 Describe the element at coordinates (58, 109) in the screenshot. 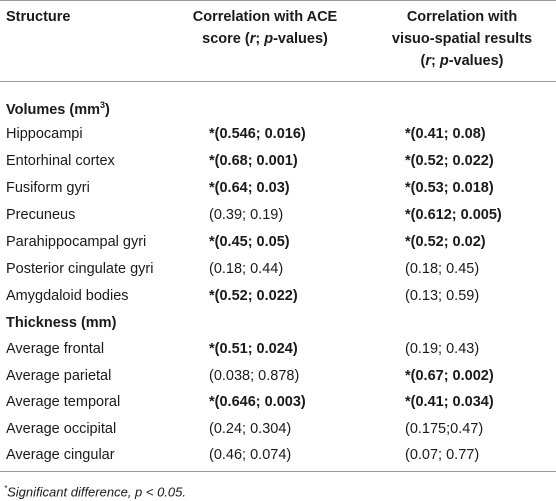

I see `section-volumes: Volumes (mm3)` at that location.